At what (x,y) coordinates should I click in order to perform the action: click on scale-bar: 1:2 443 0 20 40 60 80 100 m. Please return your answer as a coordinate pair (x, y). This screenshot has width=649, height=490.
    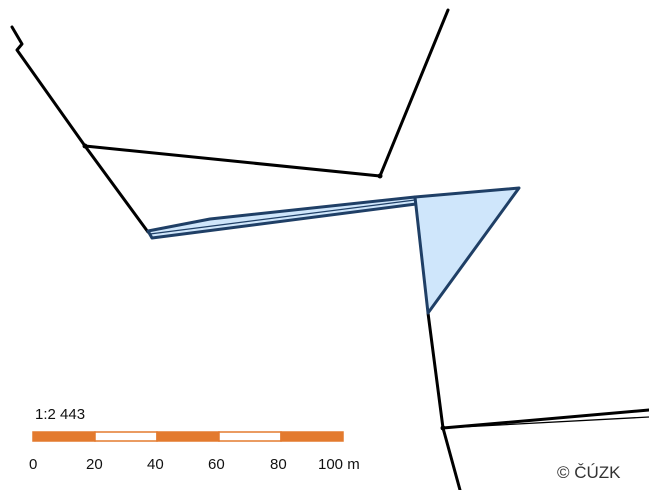
    Looking at the image, I should click on (194, 439).